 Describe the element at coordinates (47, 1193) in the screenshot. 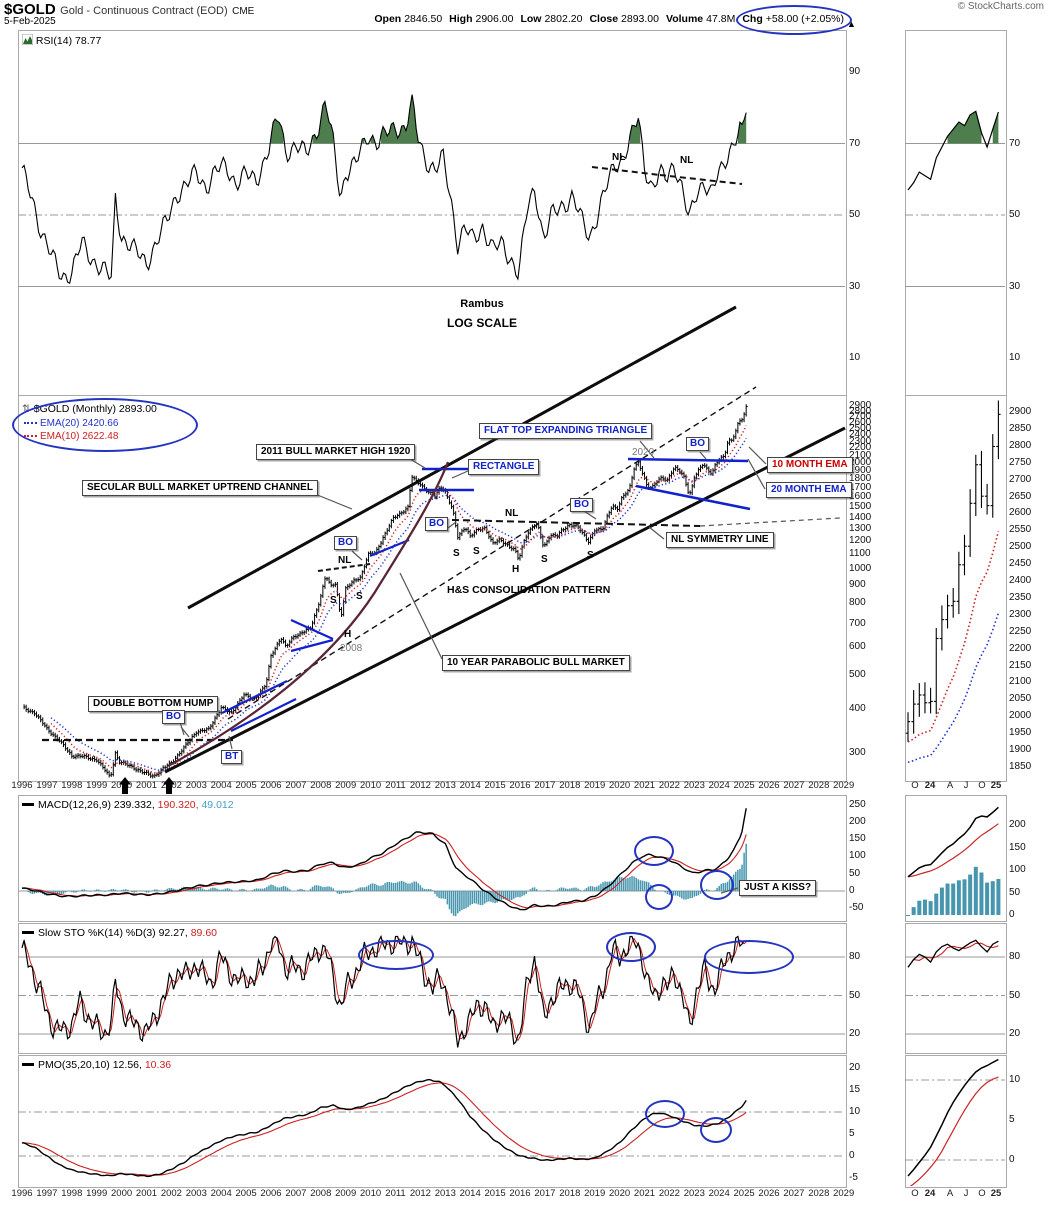

I see `year-axis-label: 1997` at that location.